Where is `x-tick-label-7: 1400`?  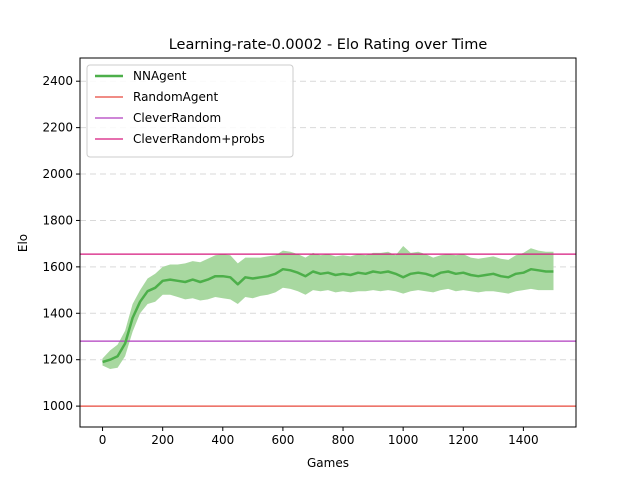 x-tick-label-7: 1400 is located at coordinates (523, 440).